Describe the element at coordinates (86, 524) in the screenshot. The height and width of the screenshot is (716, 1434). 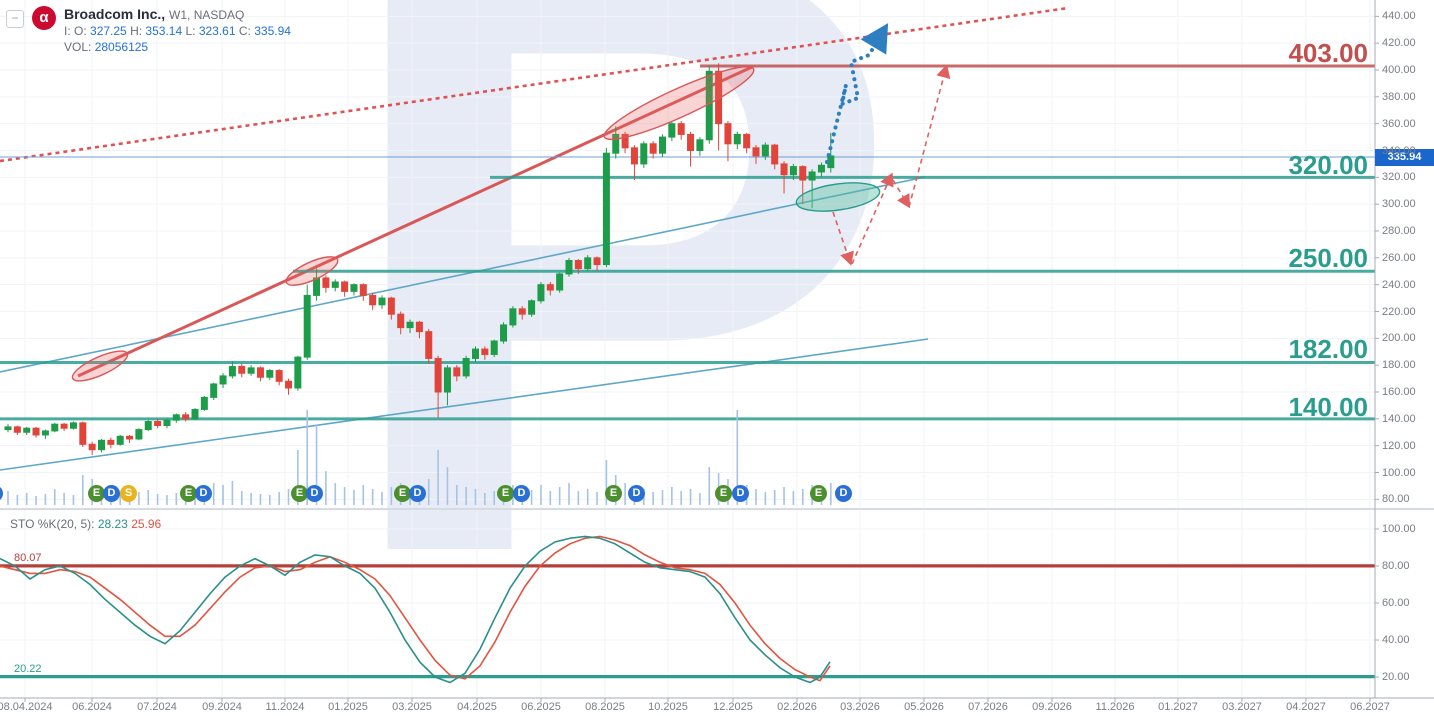
I see `stochastic-legend: STO %K(20, 5): 28.23 25.96` at that location.